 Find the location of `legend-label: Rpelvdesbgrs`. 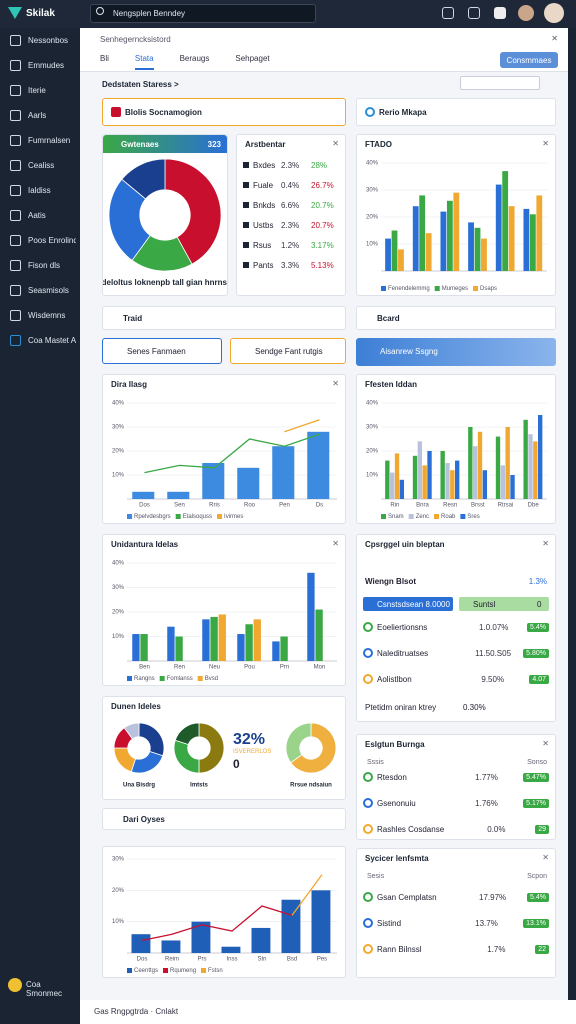

legend-label: Rpelvdesbgrs is located at coordinates (152, 517).